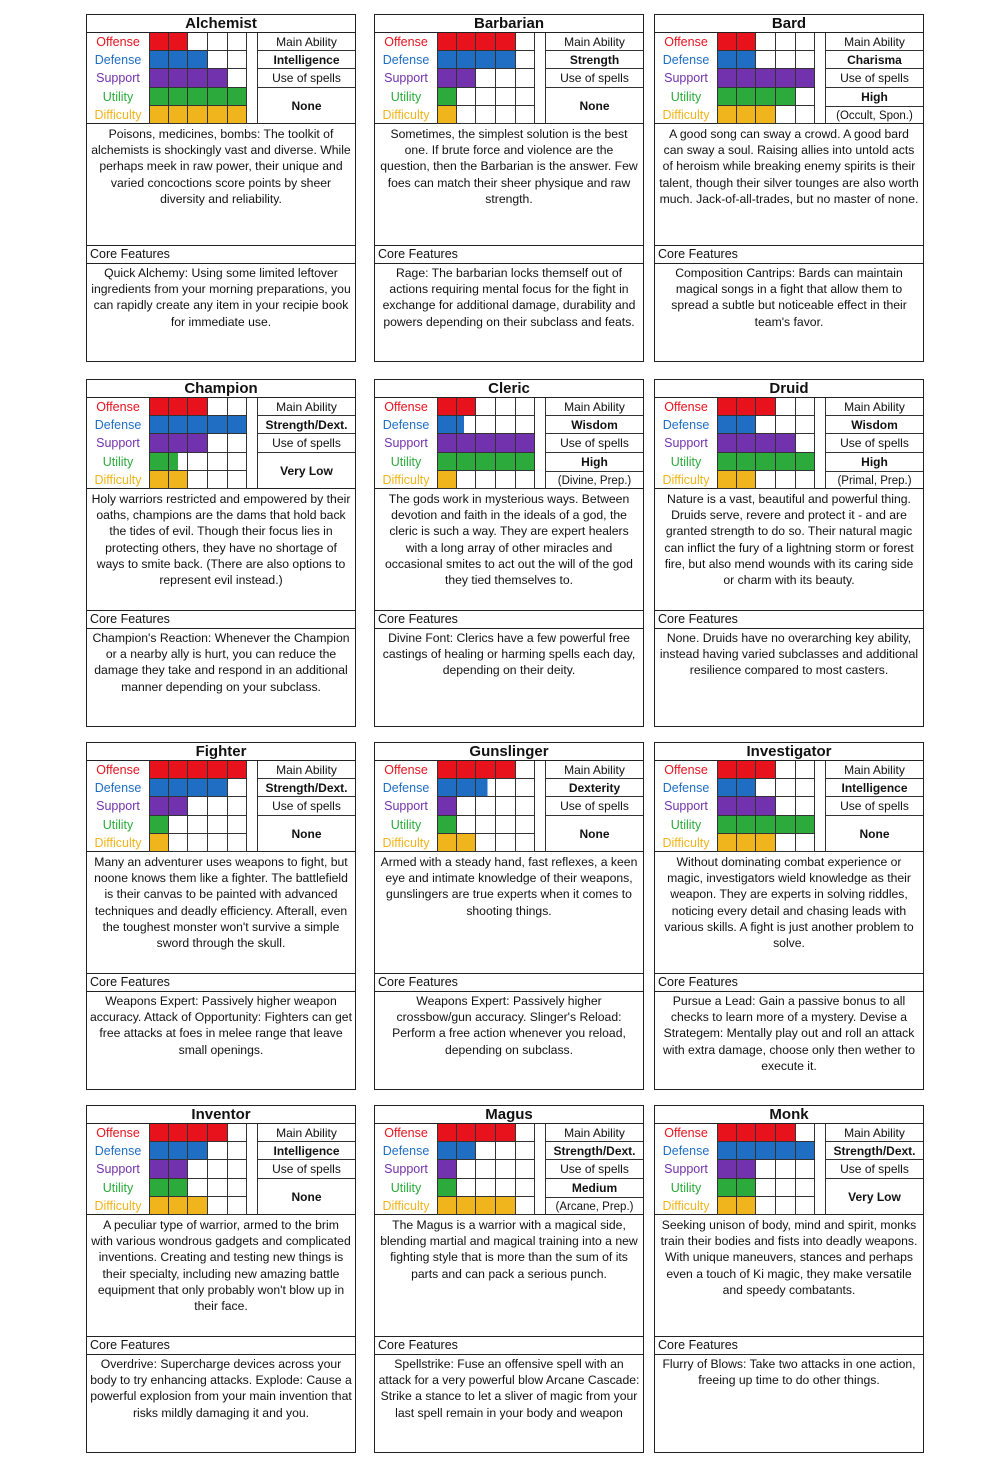 This screenshot has height=1460, width=1000. What do you see at coordinates (789, 389) in the screenshot?
I see `class-name: Druid` at bounding box center [789, 389].